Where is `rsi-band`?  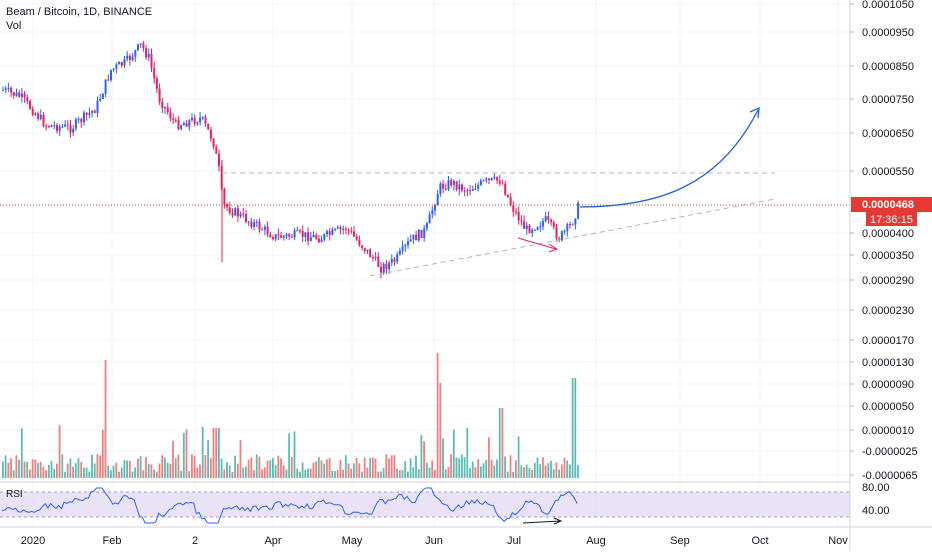 rsi-band is located at coordinates (425, 504).